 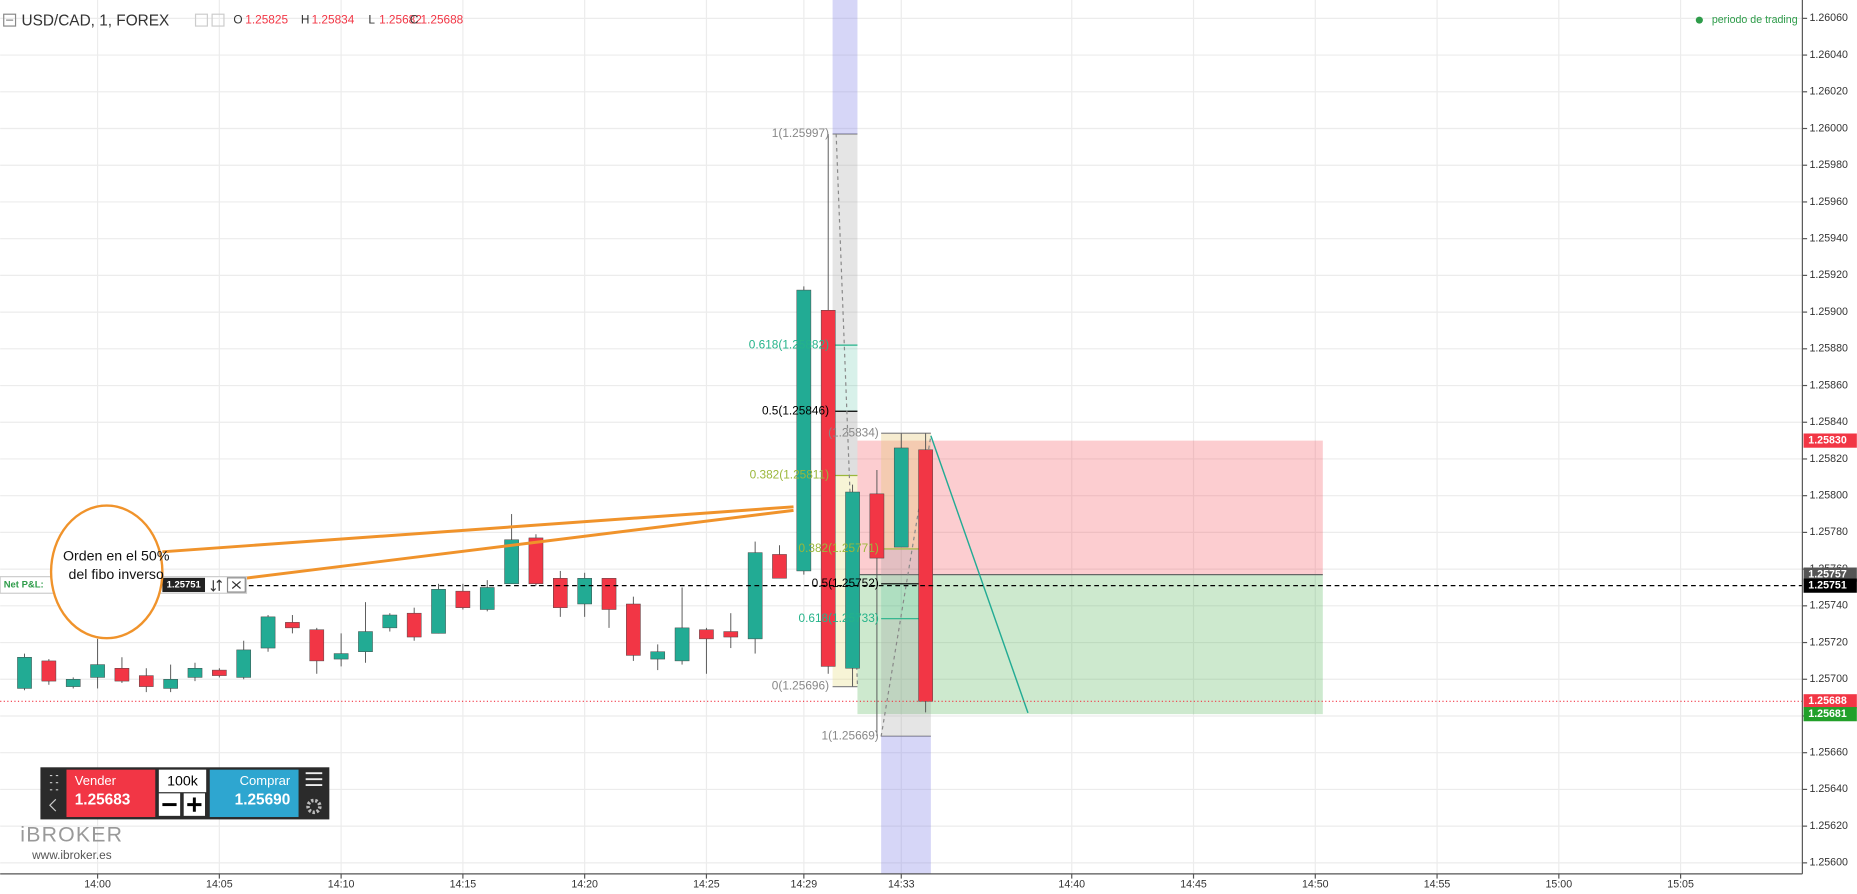 What do you see at coordinates (116, 556) in the screenshot?
I see `annotation-text: Orden en el 50%` at bounding box center [116, 556].